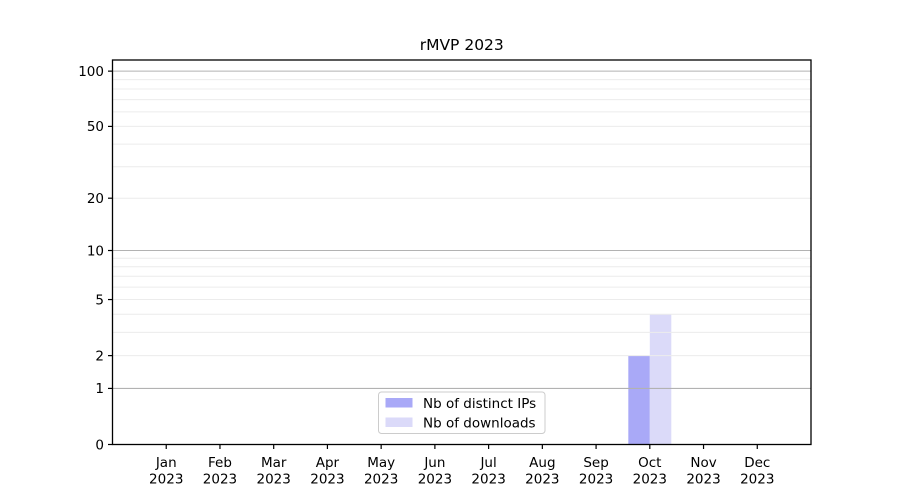  I want to click on x-tick-label-month: Feb, so click(220, 463).